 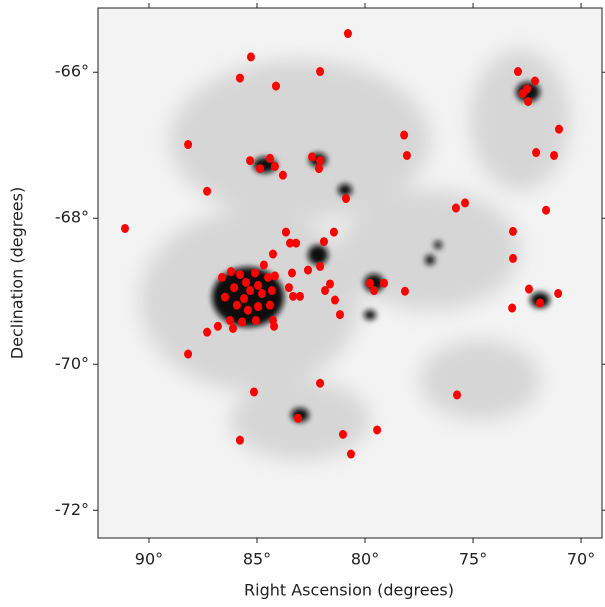 I want to click on x-tick-label: 70°, so click(x=581, y=559).